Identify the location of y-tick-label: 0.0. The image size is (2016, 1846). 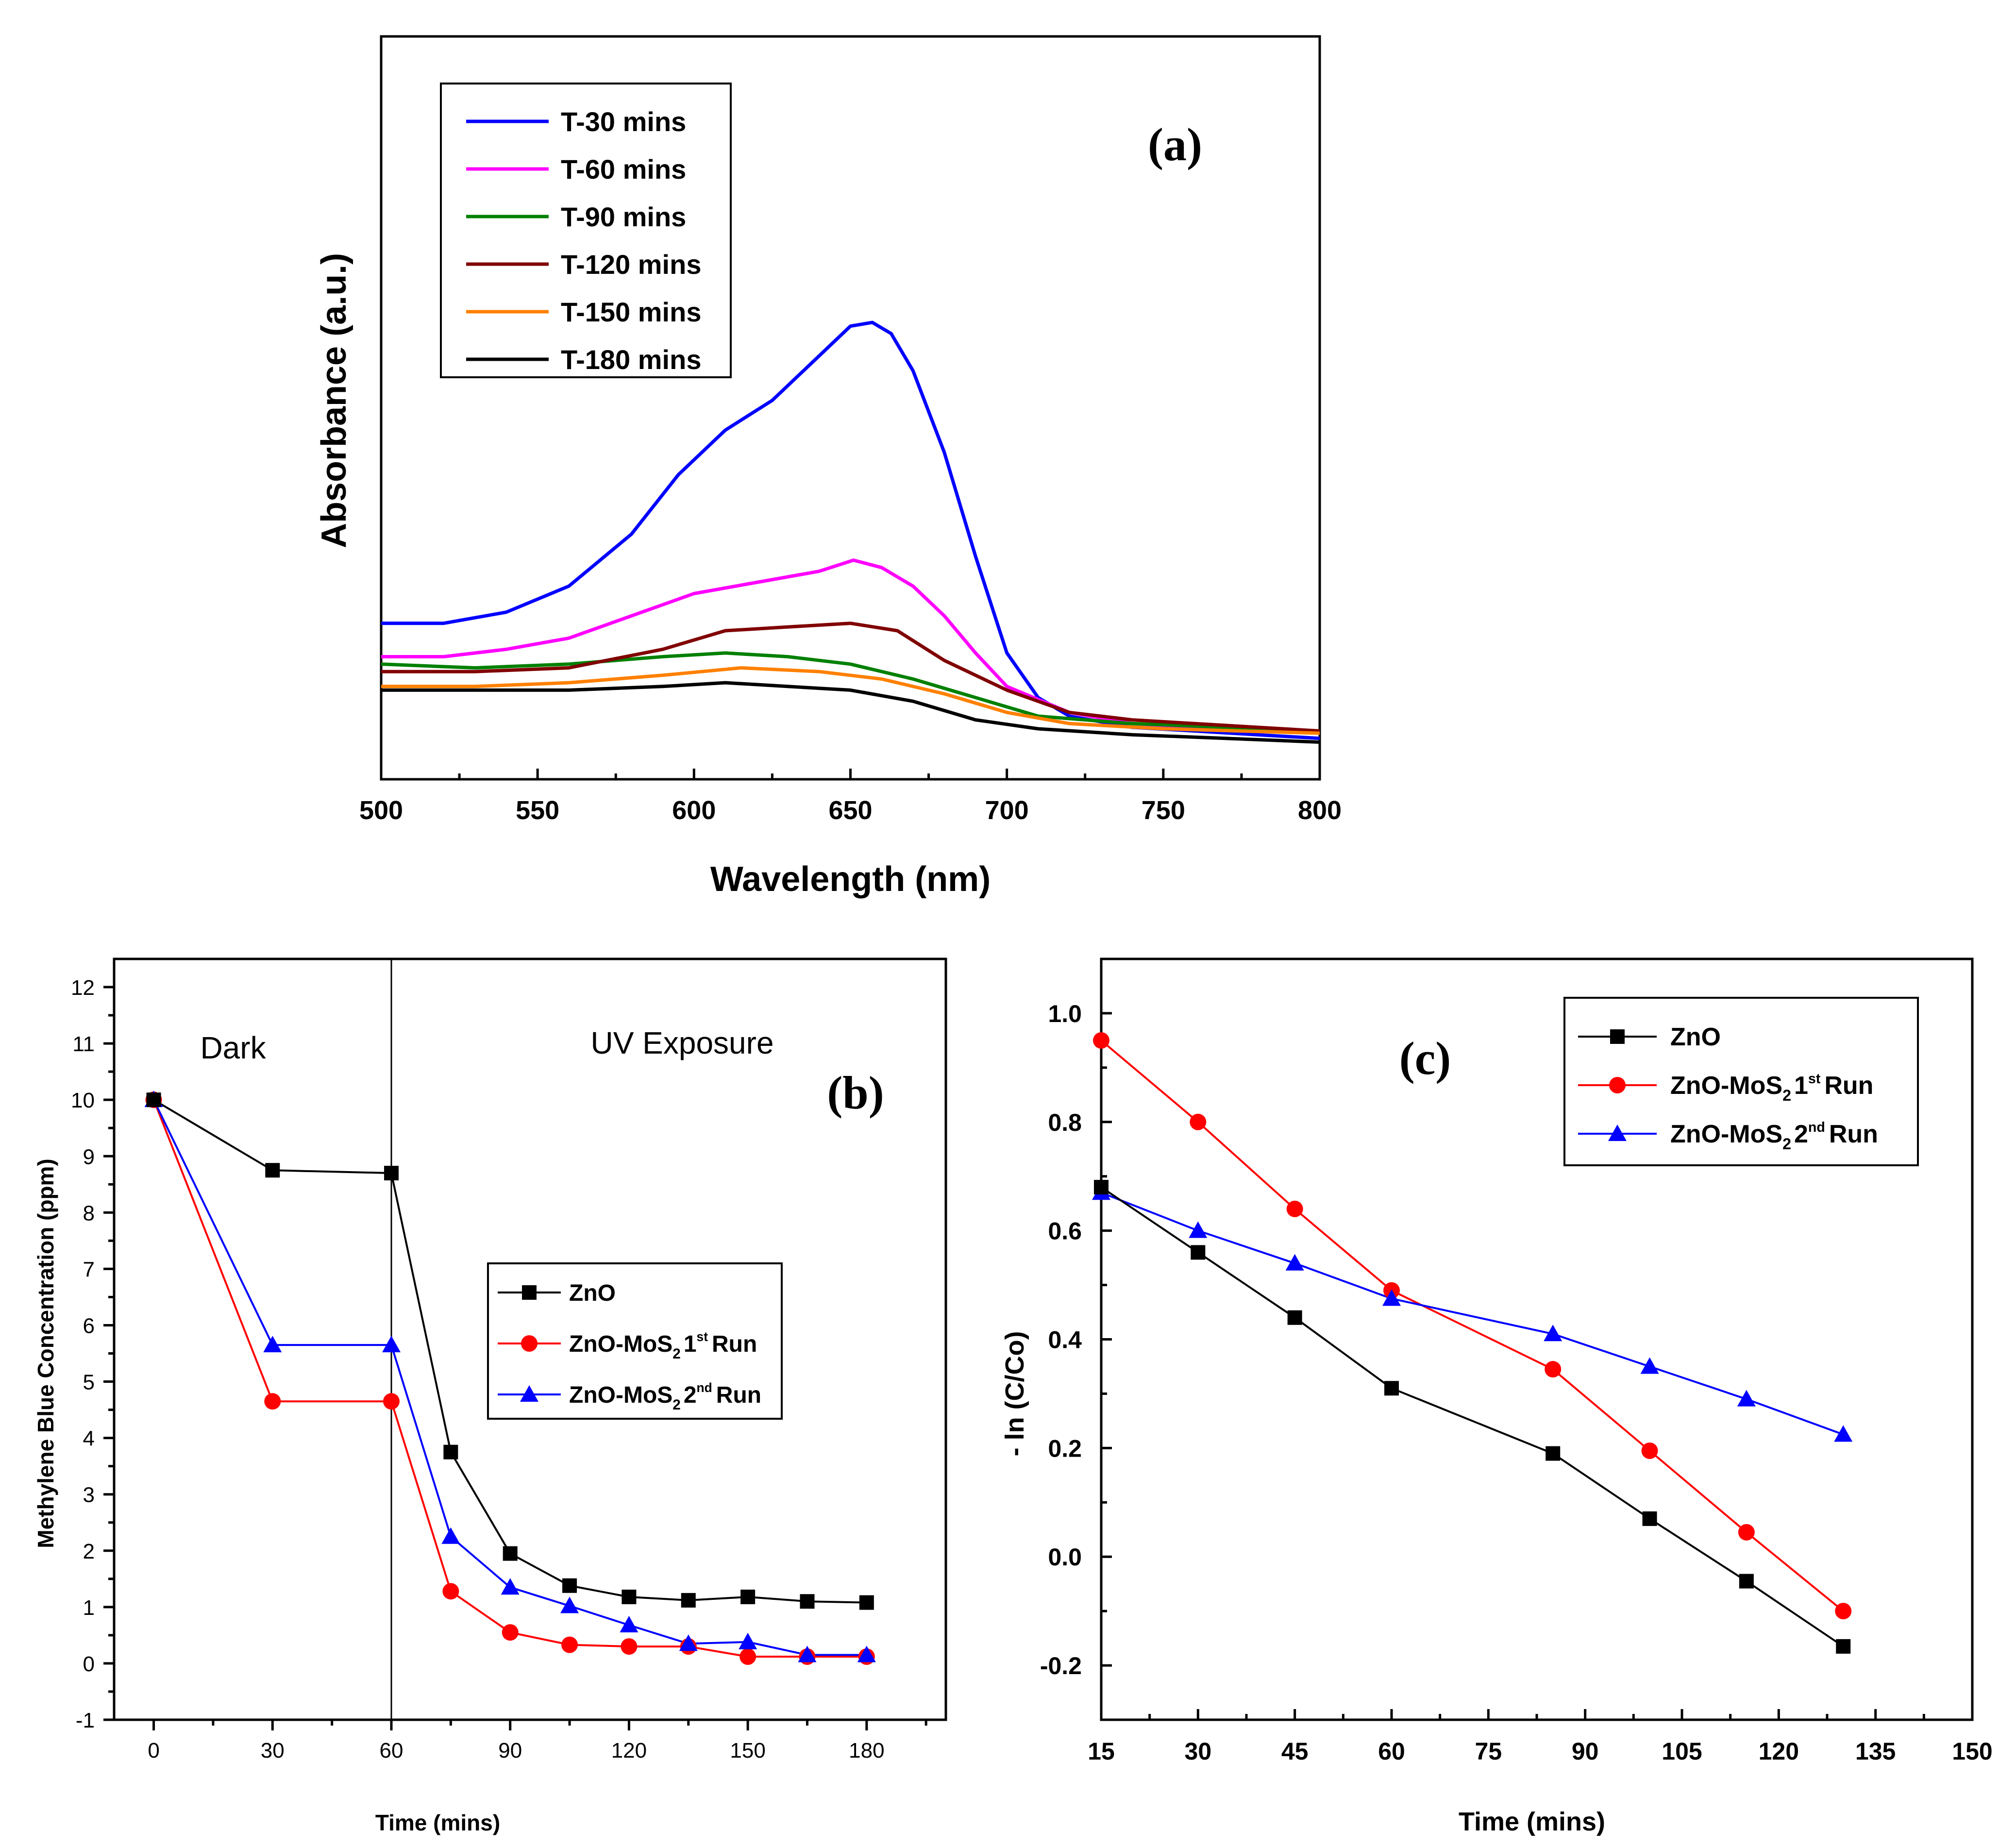
(1065, 1557).